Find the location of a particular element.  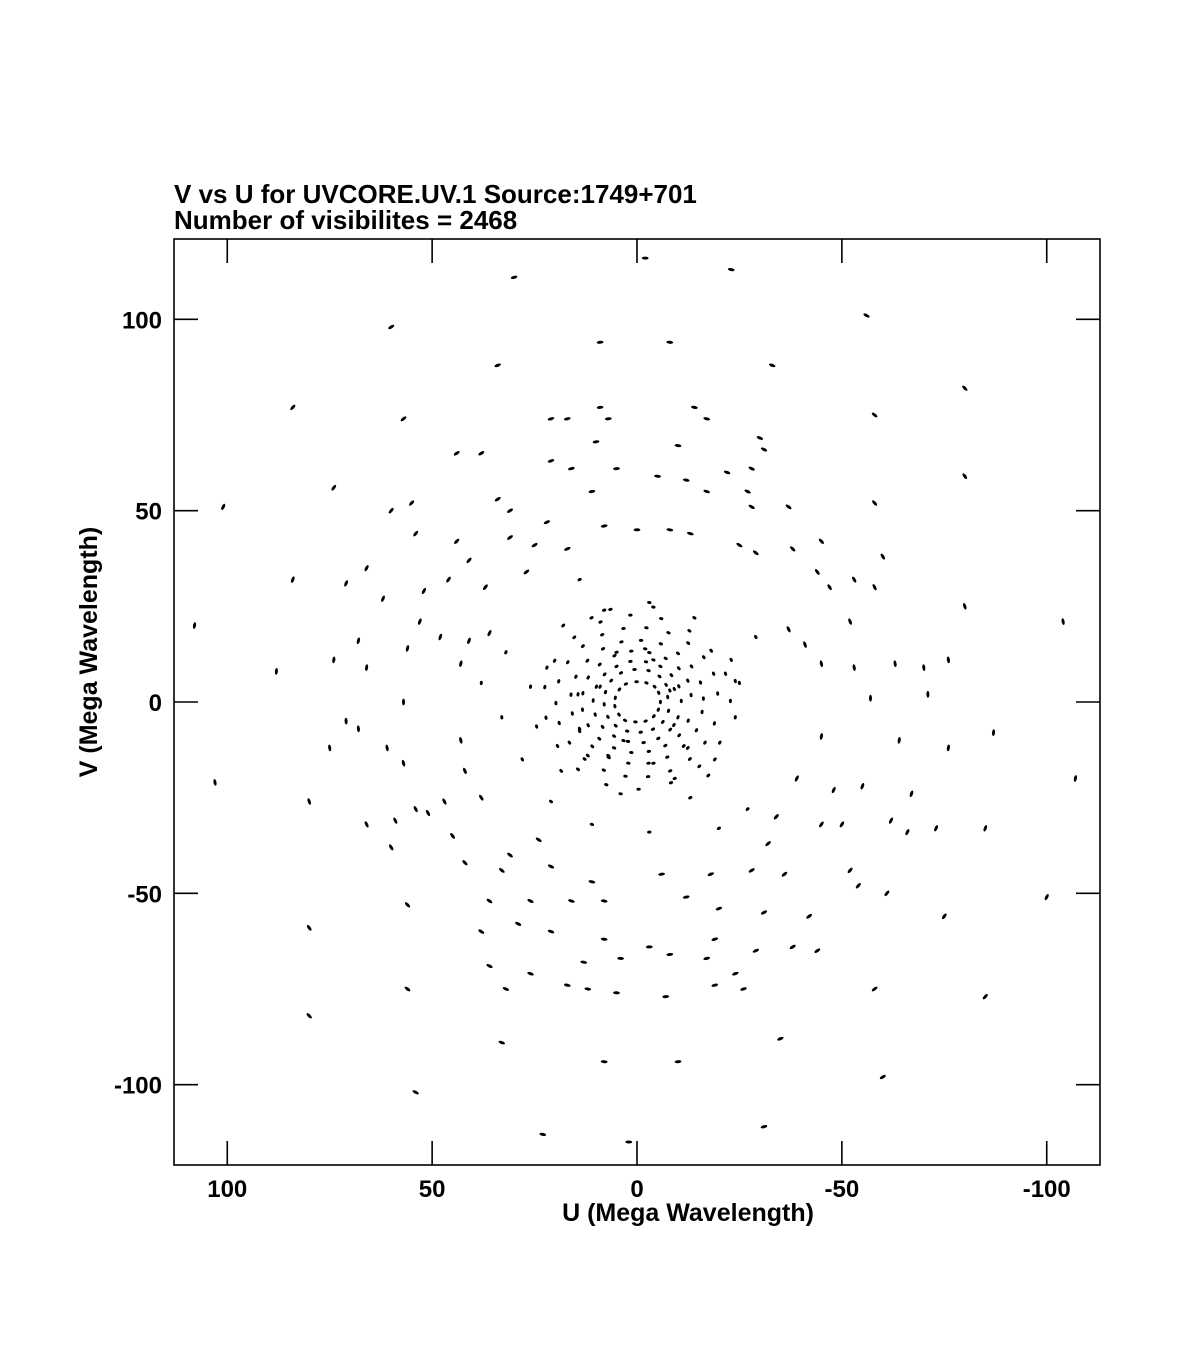

x-tick-label: 100 is located at coordinates (227, 1189).